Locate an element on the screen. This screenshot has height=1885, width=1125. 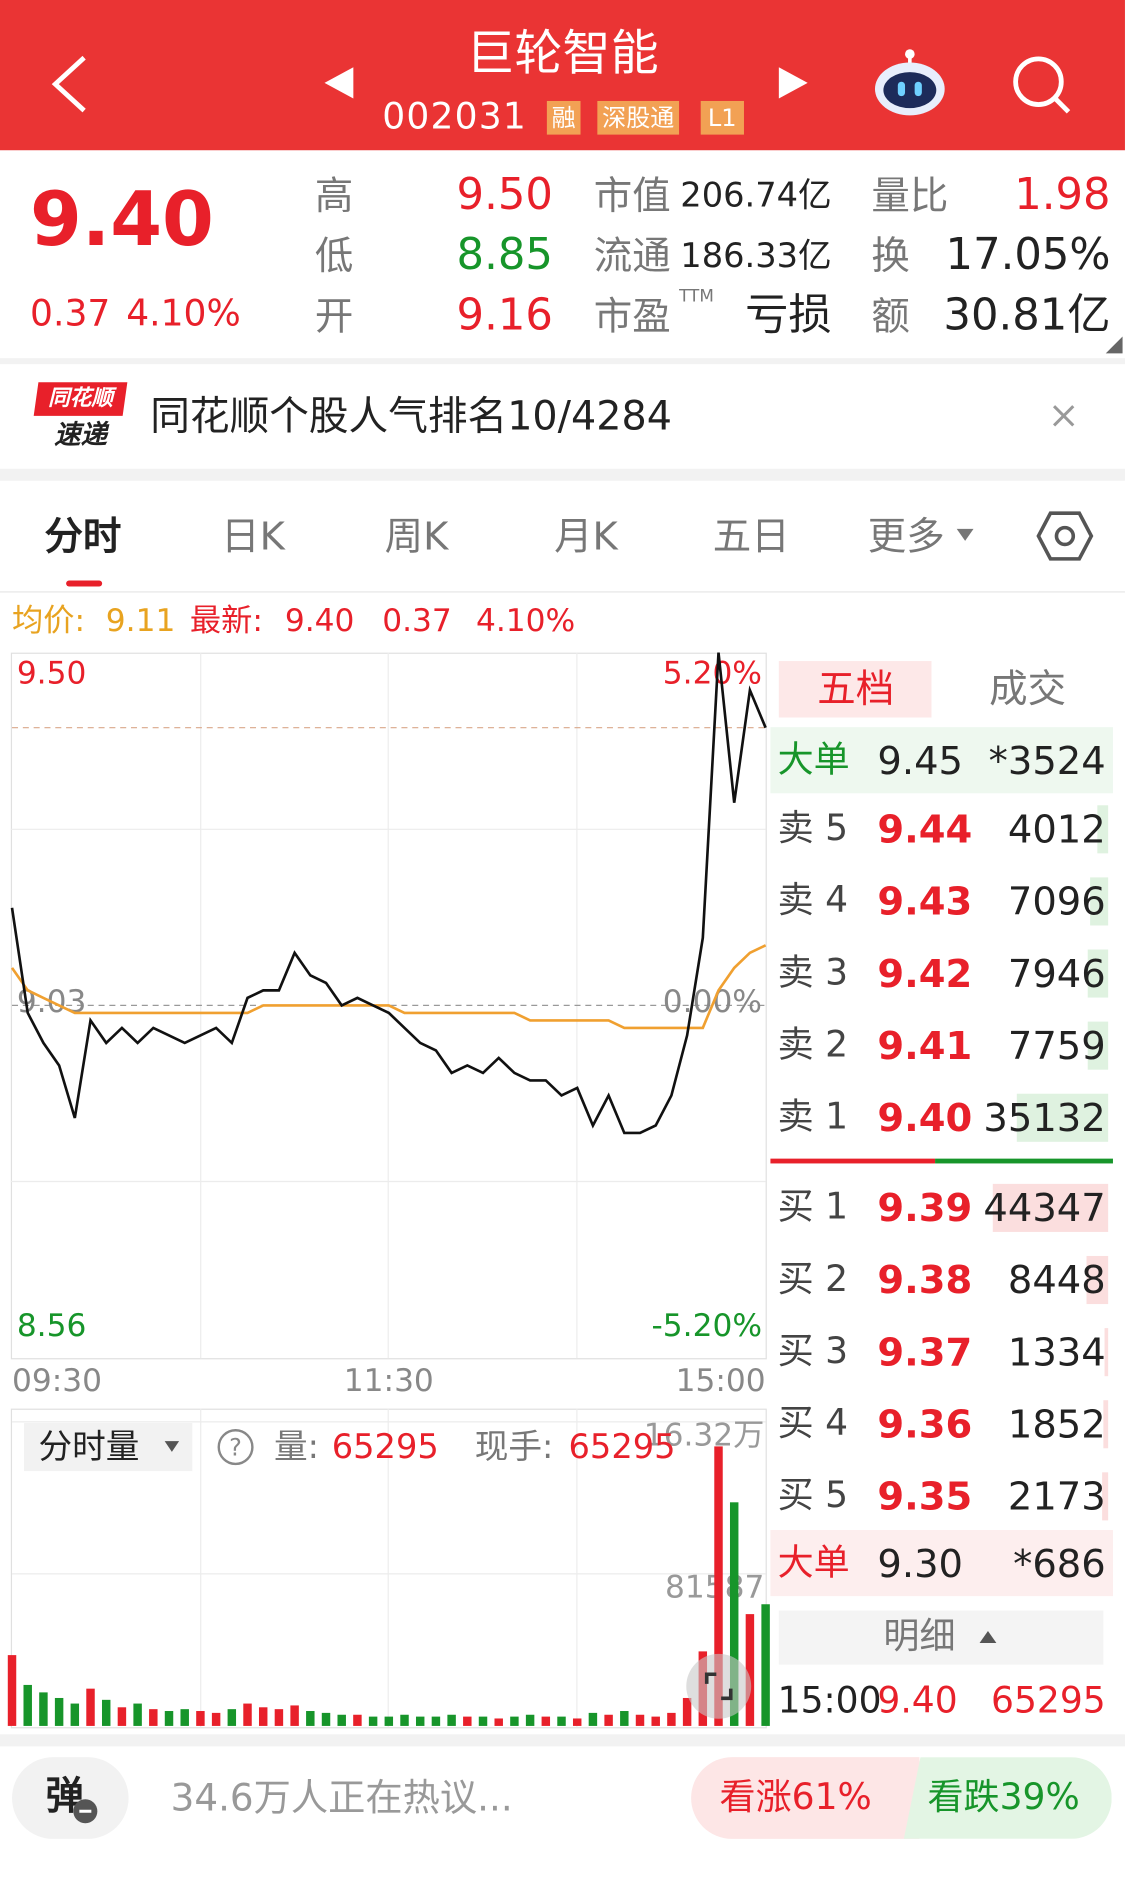
tab: 月K is located at coordinates (586, 536).